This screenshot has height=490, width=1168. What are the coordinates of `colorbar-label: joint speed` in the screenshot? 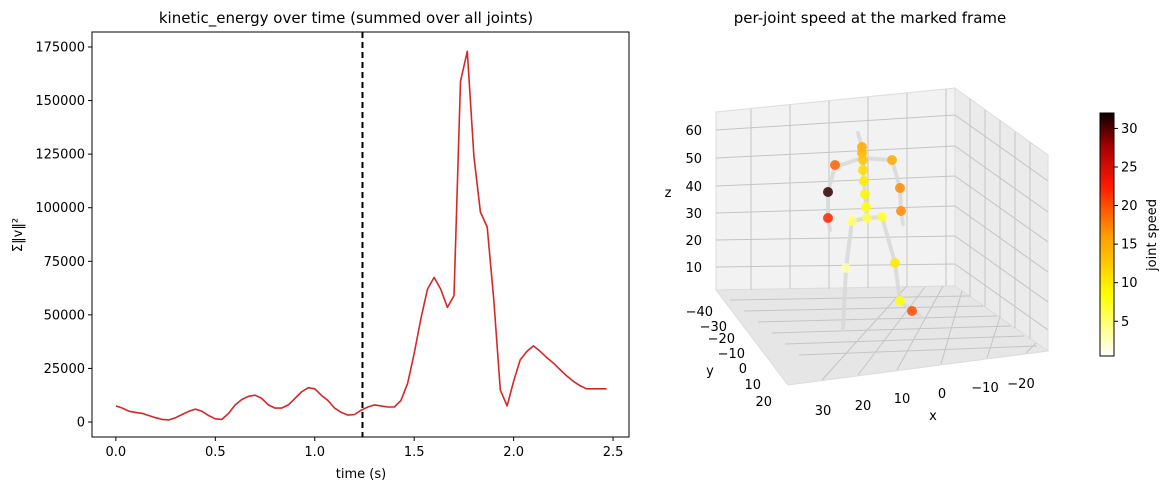 It's located at (1152, 235).